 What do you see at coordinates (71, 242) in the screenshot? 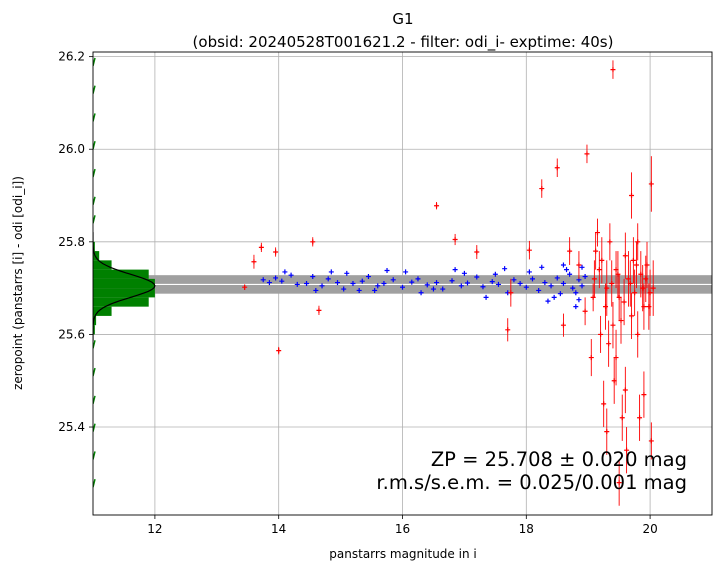
I see `y-tick-label: 25.8` at bounding box center [71, 242].